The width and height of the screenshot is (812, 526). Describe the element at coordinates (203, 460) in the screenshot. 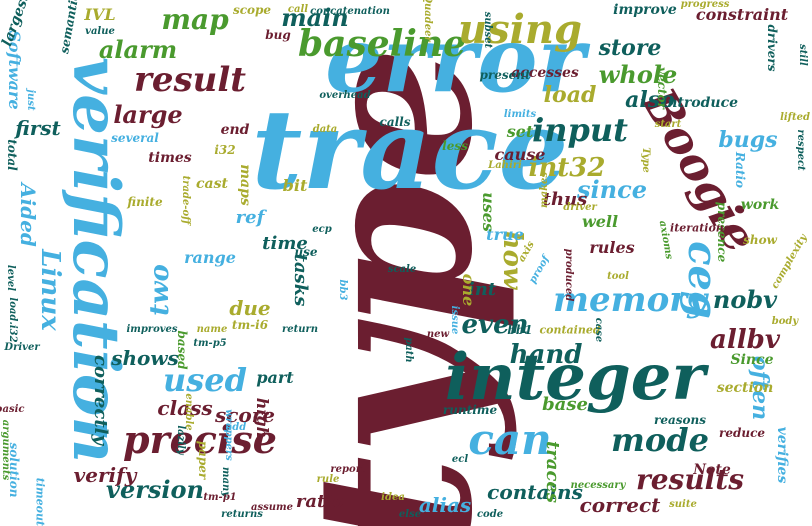

I see `cloud-word: paper` at that location.